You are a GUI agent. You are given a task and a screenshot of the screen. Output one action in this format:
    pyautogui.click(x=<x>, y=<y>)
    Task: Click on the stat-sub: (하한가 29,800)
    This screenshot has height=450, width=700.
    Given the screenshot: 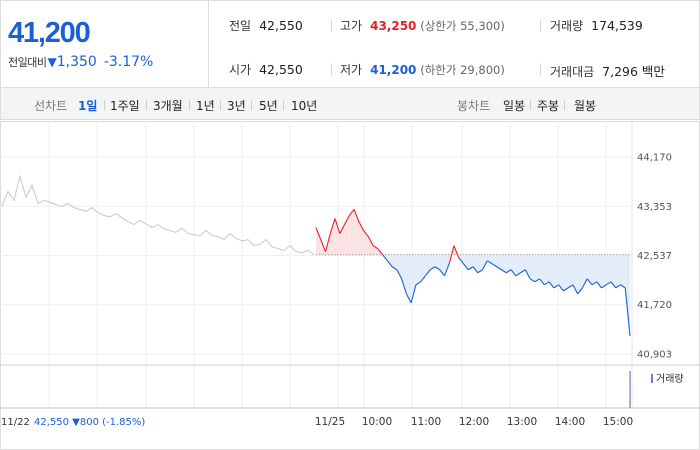 What is the action you would take?
    pyautogui.click(x=462, y=70)
    